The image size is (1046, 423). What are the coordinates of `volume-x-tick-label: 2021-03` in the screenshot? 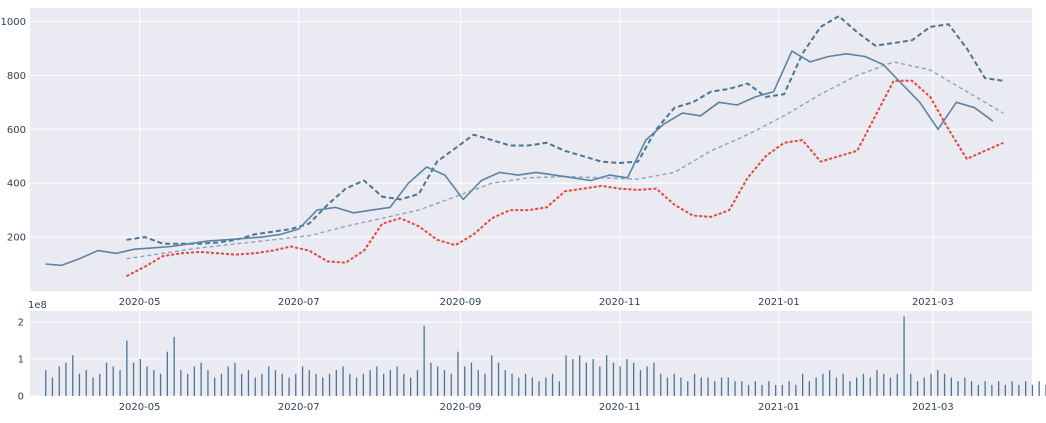 It's located at (933, 407).